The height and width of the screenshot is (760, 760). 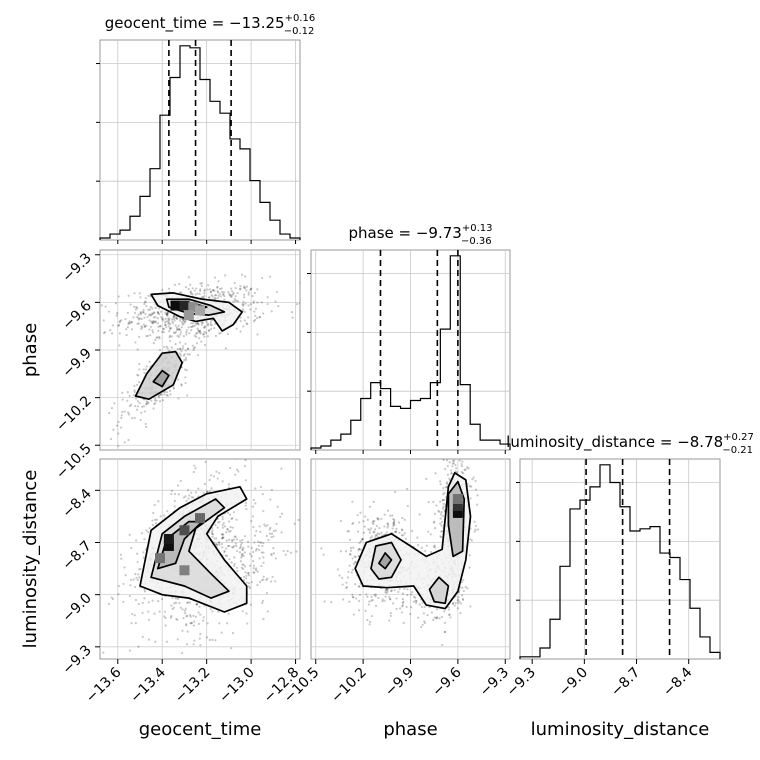 I want to click on title-main: phase = −9.73, so click(x=405, y=233).